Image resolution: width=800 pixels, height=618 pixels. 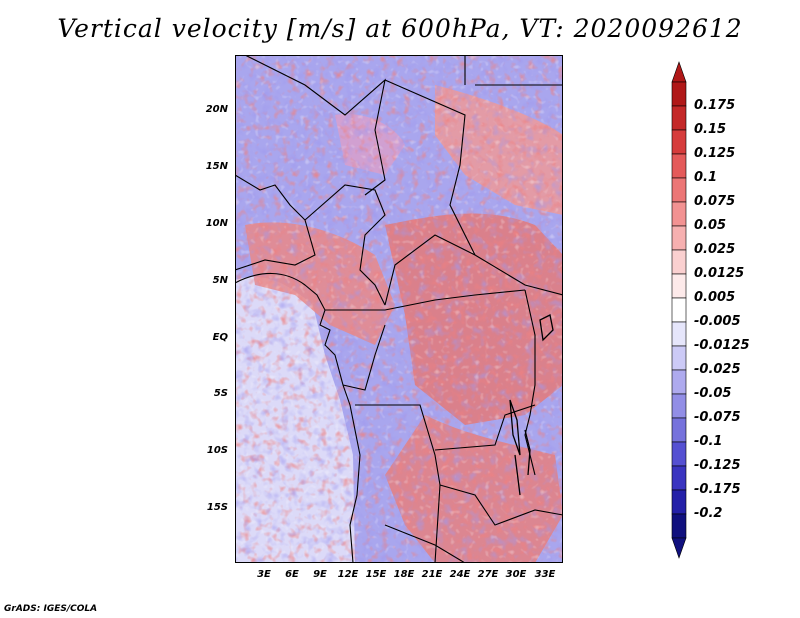 I want to click on colorbar-tick-label: -0.1, so click(x=708, y=441).